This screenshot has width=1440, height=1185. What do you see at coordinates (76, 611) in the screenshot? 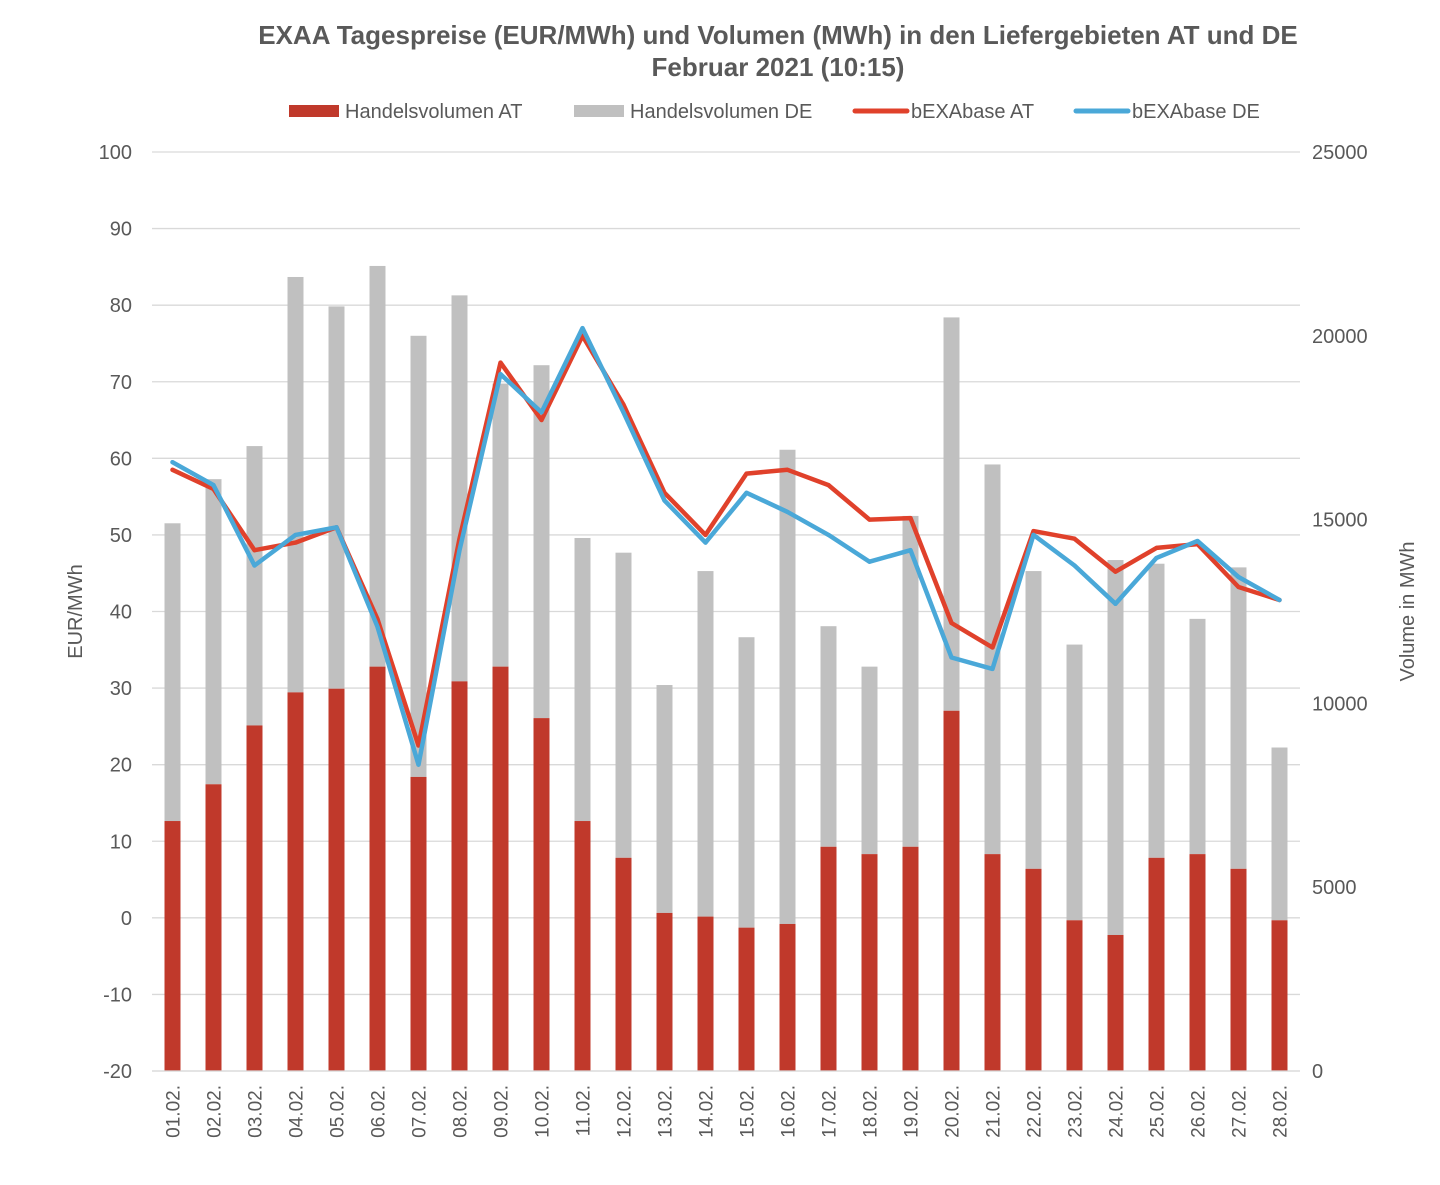
I see `y-axis-label-left: EUR/MWh` at bounding box center [76, 611].